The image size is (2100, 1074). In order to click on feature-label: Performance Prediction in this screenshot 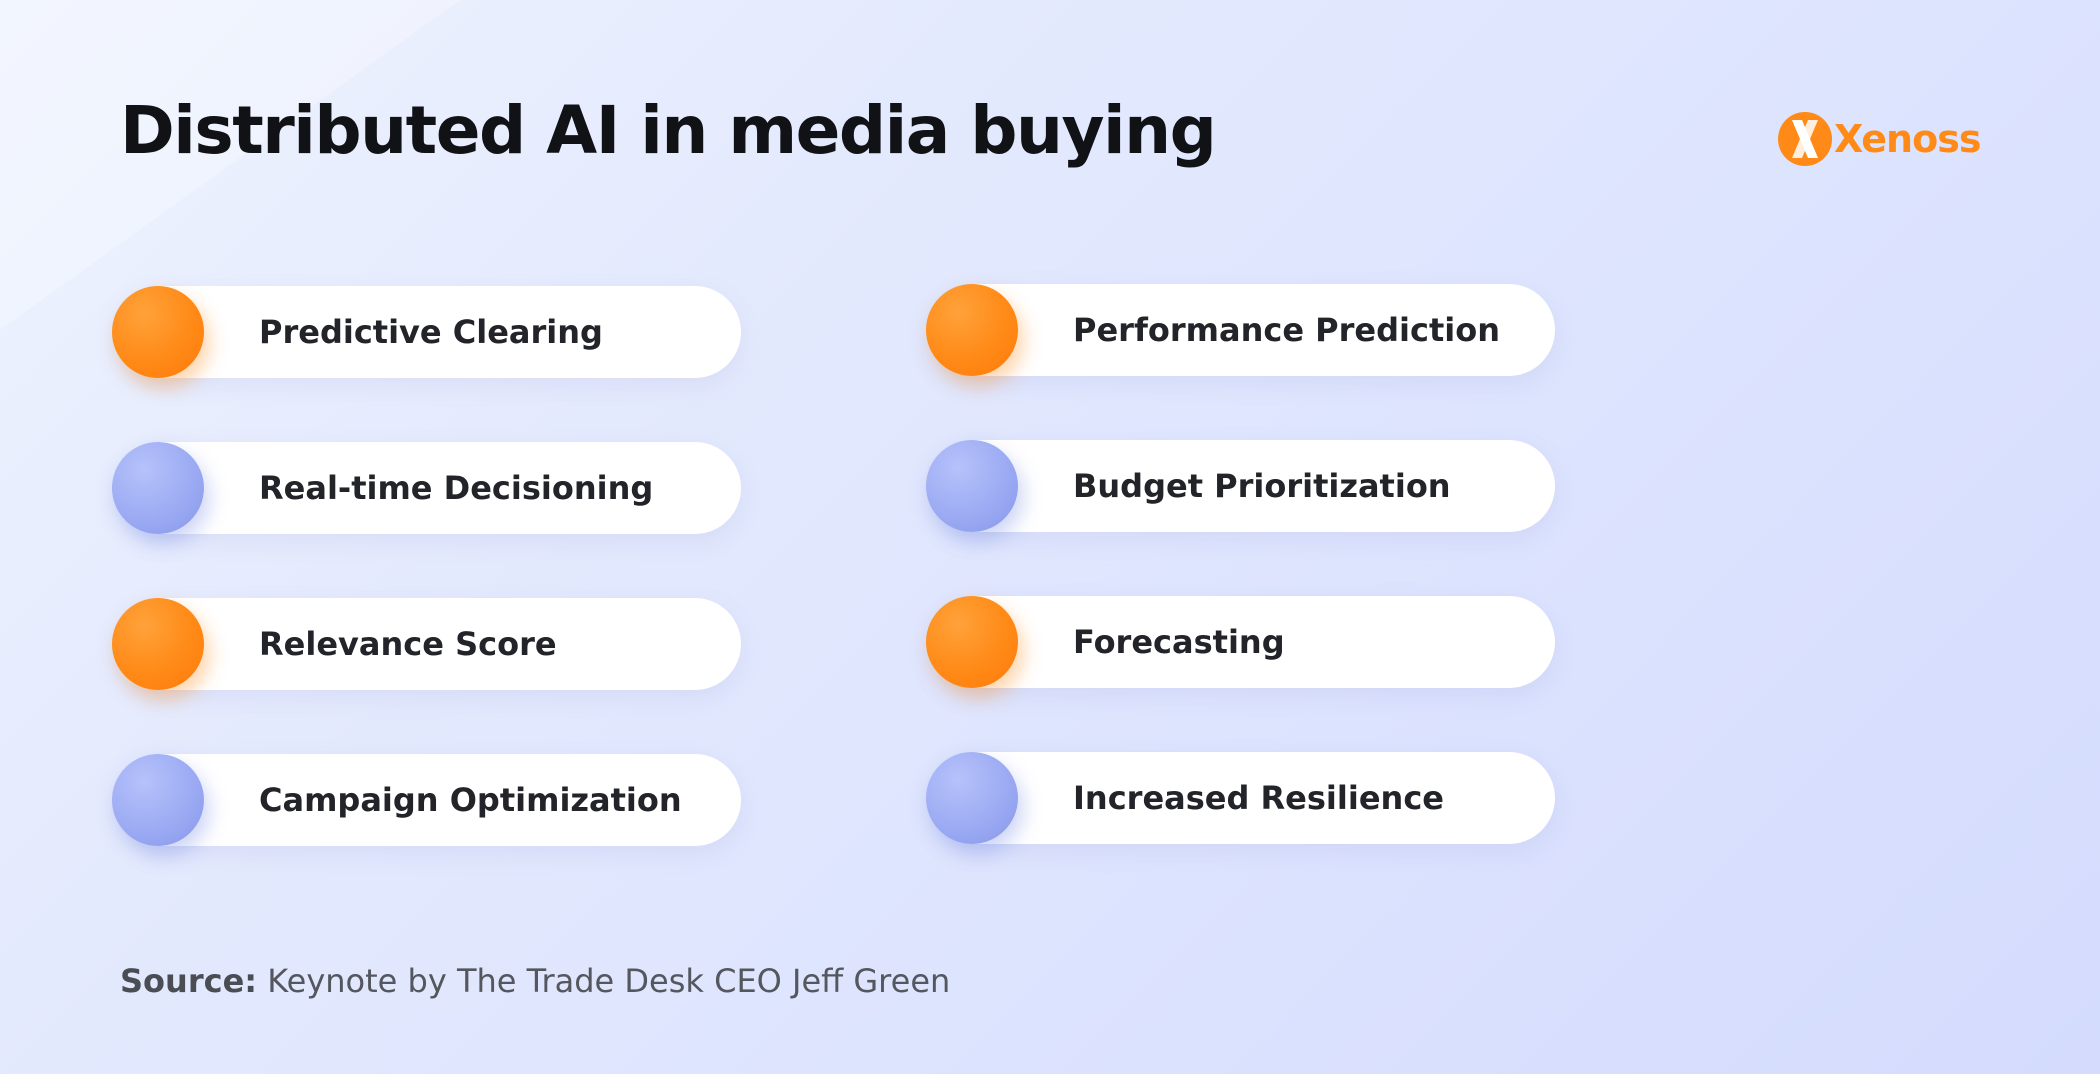, I will do `click(1286, 330)`.